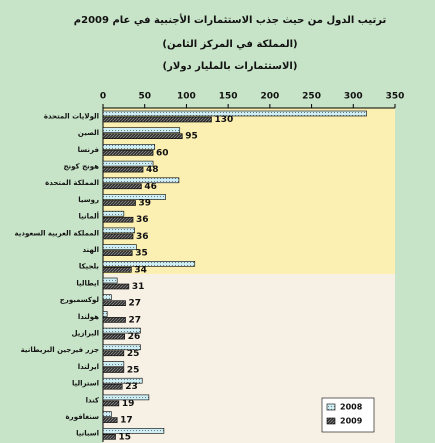 The height and width of the screenshot is (443, 435). I want to click on y-tick-label: ايطاليا, so click(87, 283).